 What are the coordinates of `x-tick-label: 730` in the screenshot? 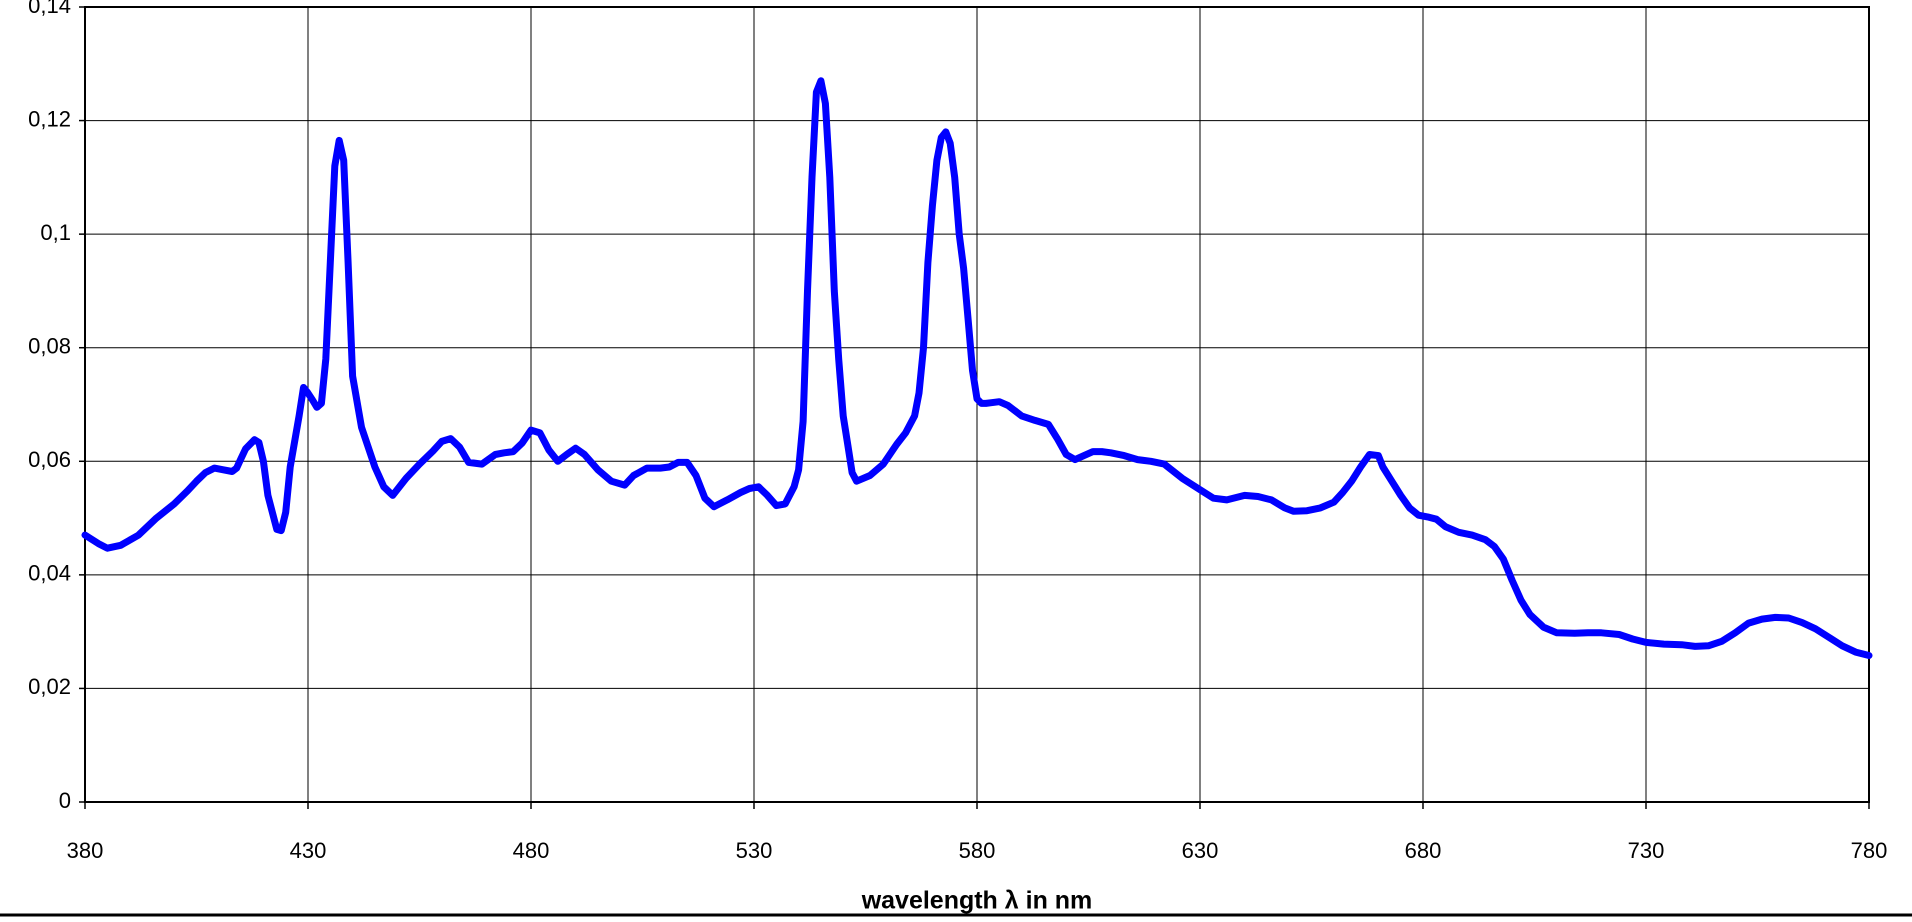 It's located at (1646, 850).